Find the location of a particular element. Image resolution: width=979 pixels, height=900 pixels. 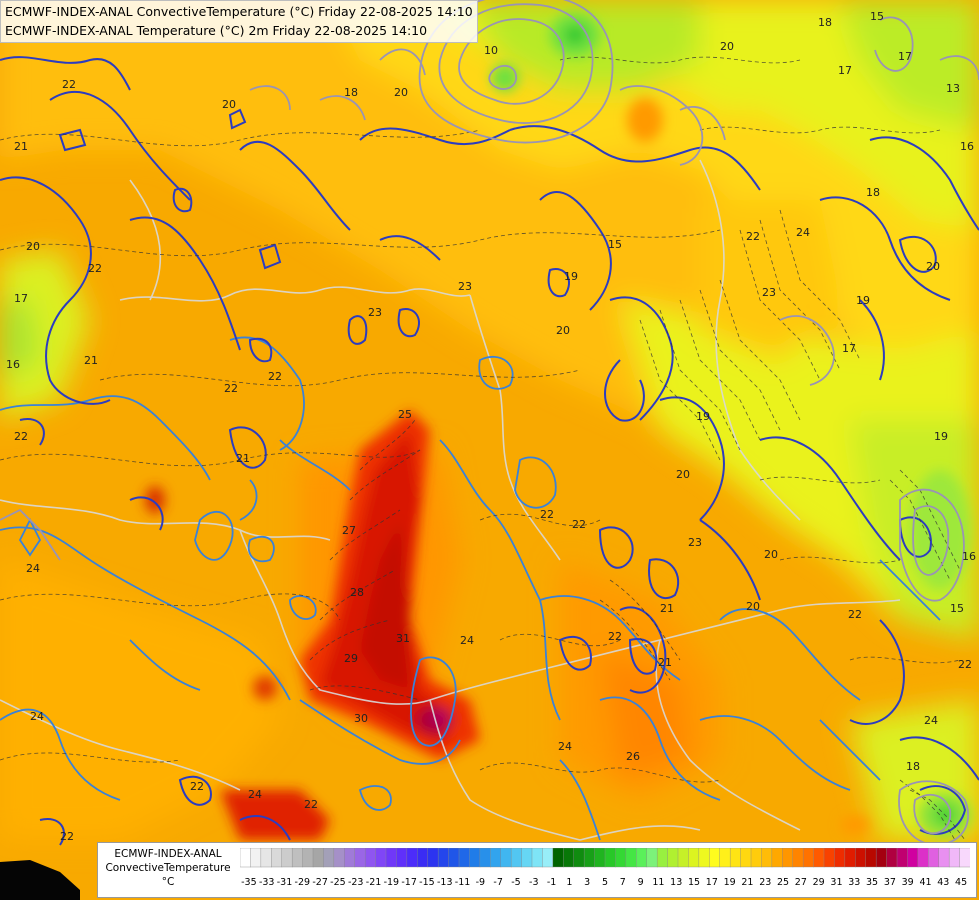

legend-tick-label: -23 is located at coordinates (356, 882).